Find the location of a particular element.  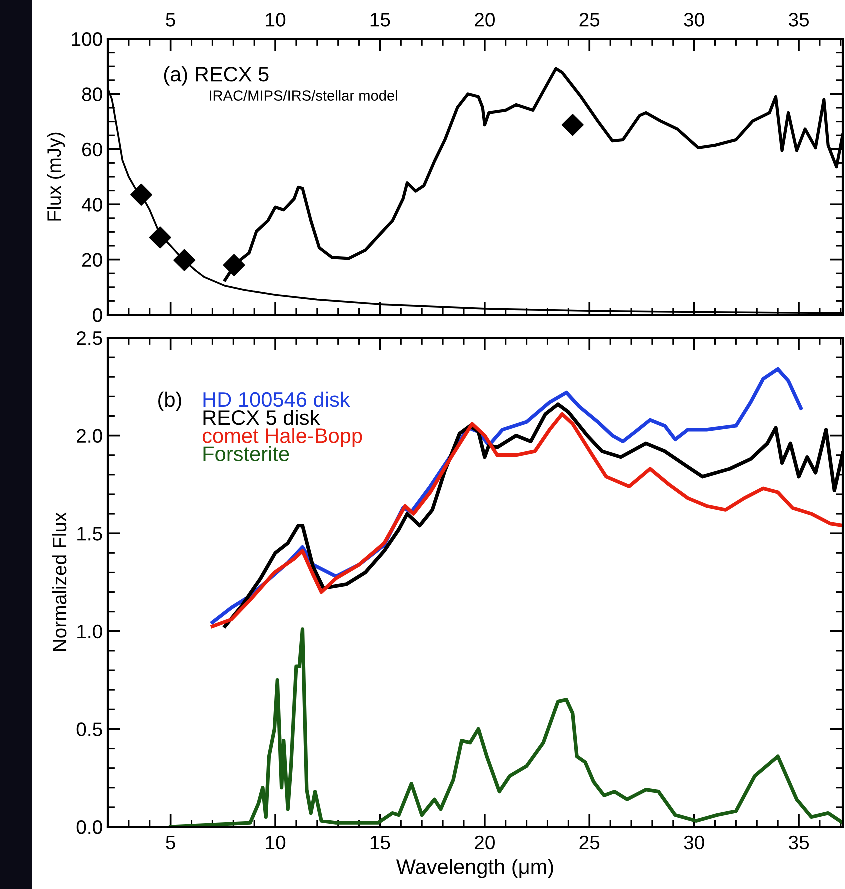

y-tick-label: 40 is located at coordinates (92, 205).